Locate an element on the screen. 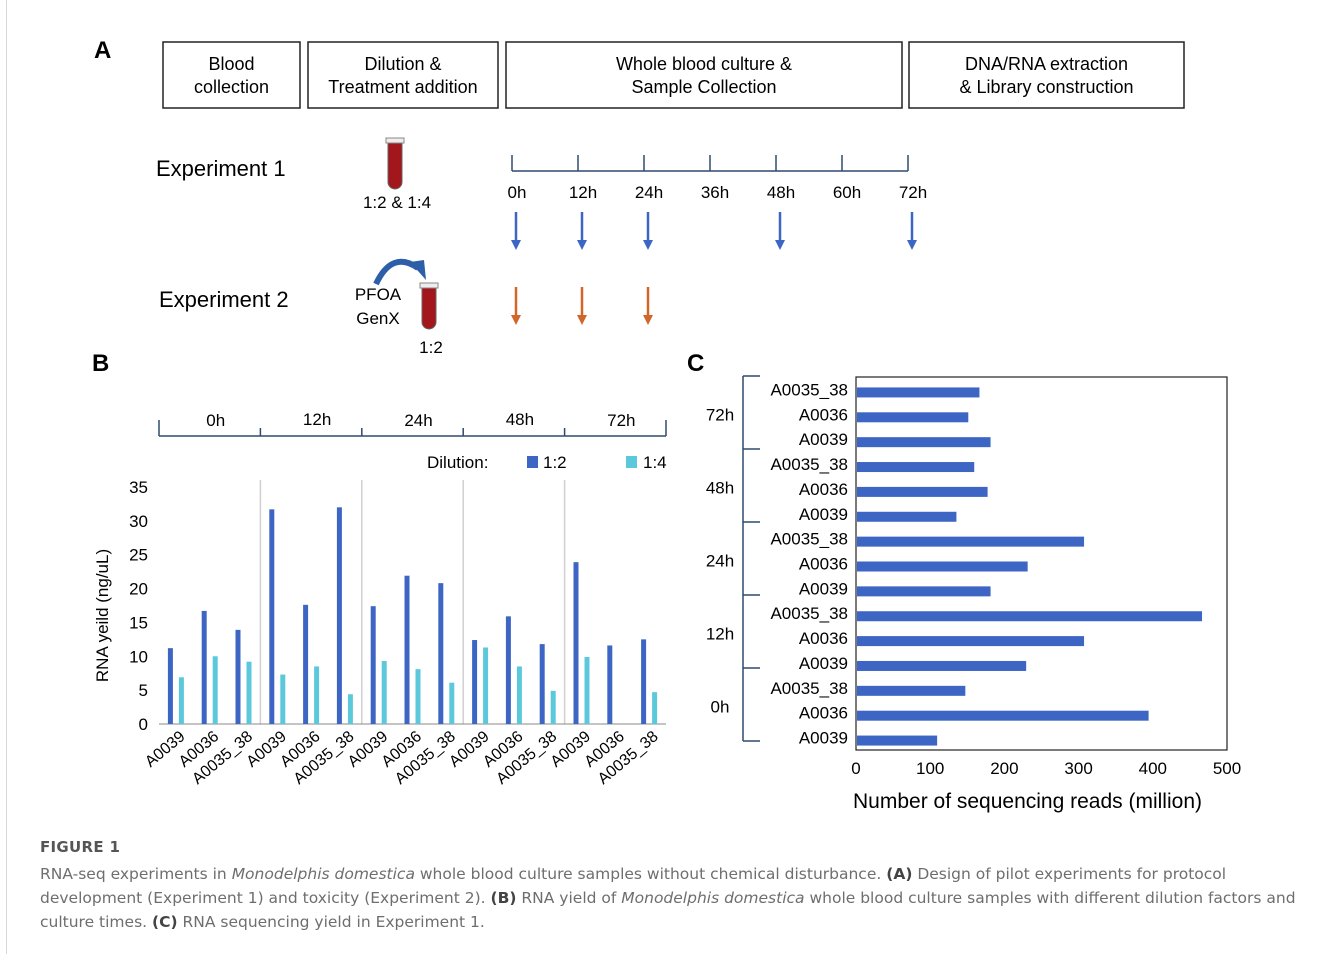  timeline-label: 60h is located at coordinates (847, 192).